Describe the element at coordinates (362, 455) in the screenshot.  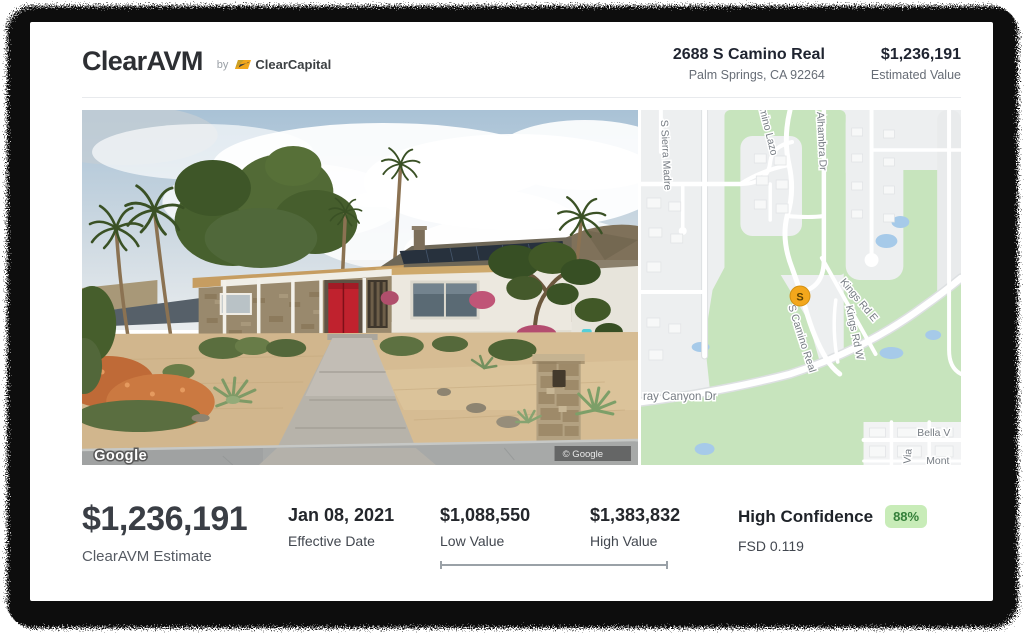
I see `google-watermark: Google © Google` at that location.